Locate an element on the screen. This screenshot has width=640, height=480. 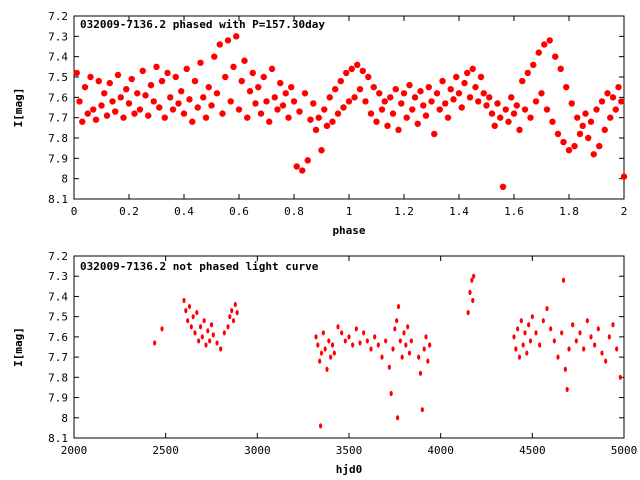
x-tick-label: 2500 is located at coordinates (165, 450).